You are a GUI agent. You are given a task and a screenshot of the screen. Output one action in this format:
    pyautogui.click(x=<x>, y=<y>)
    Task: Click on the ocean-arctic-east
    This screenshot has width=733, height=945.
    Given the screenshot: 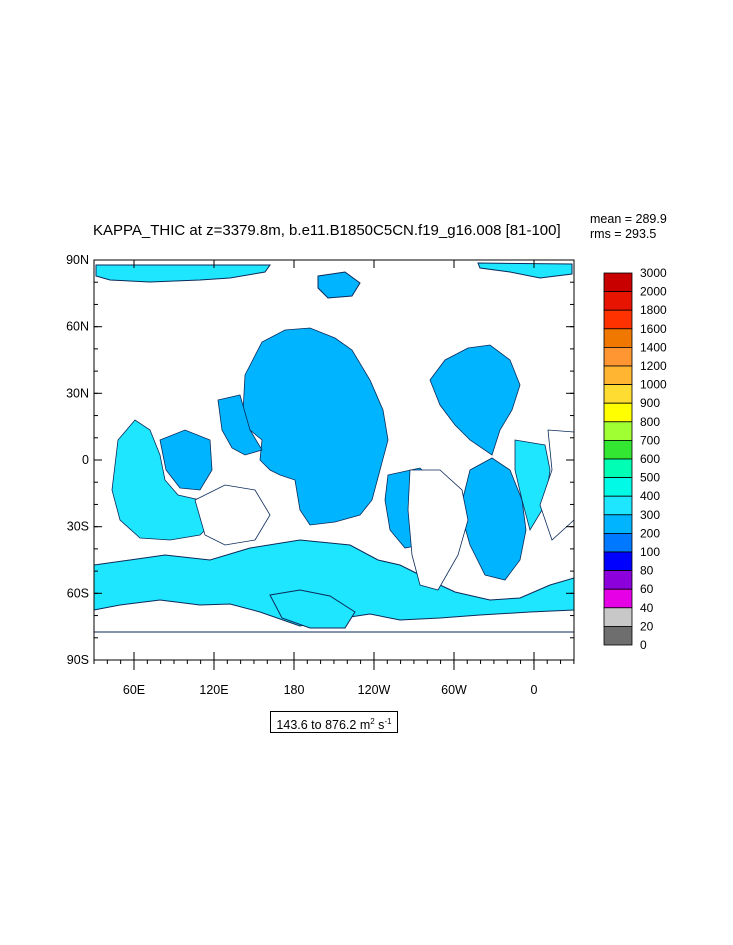 What is the action you would take?
    pyautogui.click(x=525, y=270)
    